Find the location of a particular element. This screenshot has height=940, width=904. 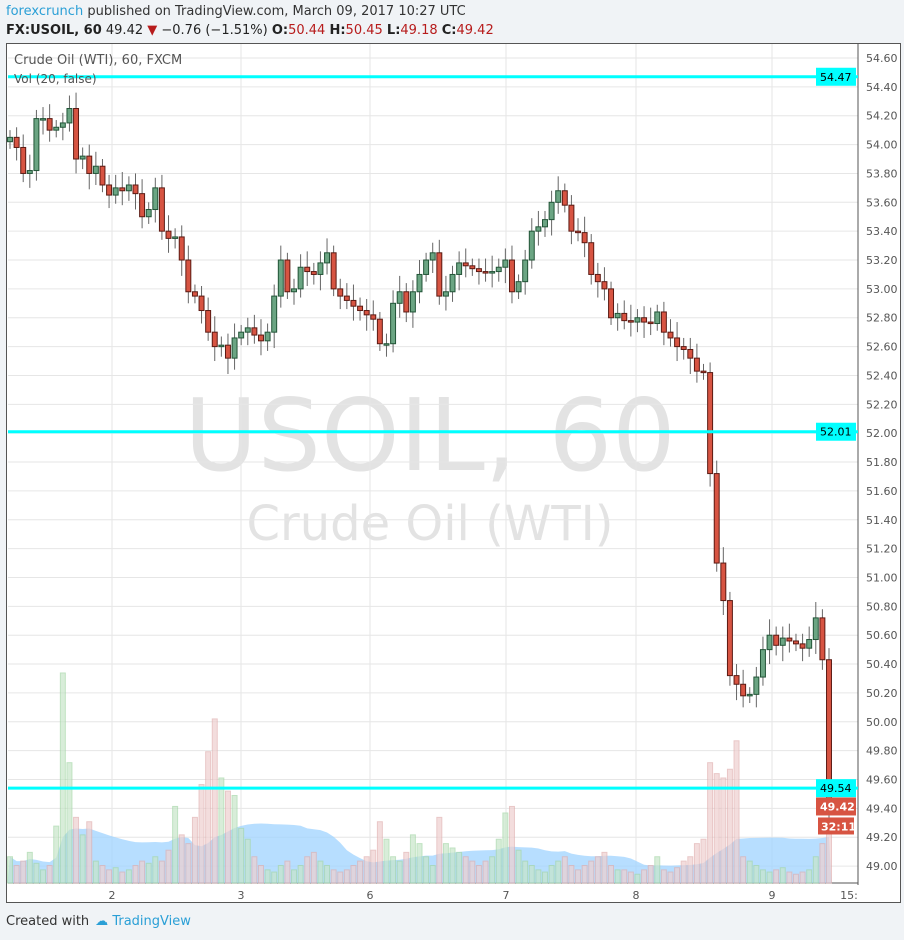

tradingview-logo: ☁ TradingView is located at coordinates (143, 921).